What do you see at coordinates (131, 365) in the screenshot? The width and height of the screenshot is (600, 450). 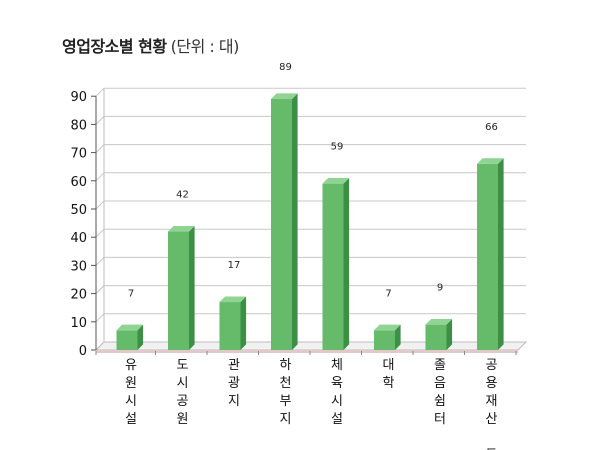 I see `category-label: 유` at bounding box center [131, 365].